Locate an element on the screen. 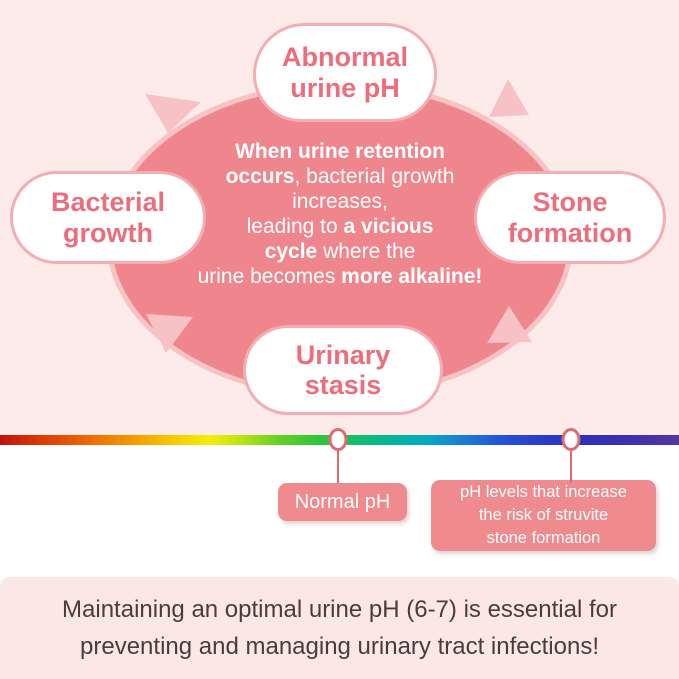 The width and height of the screenshot is (679, 679). cycle-arrow-top-right-icon is located at coordinates (509, 98).